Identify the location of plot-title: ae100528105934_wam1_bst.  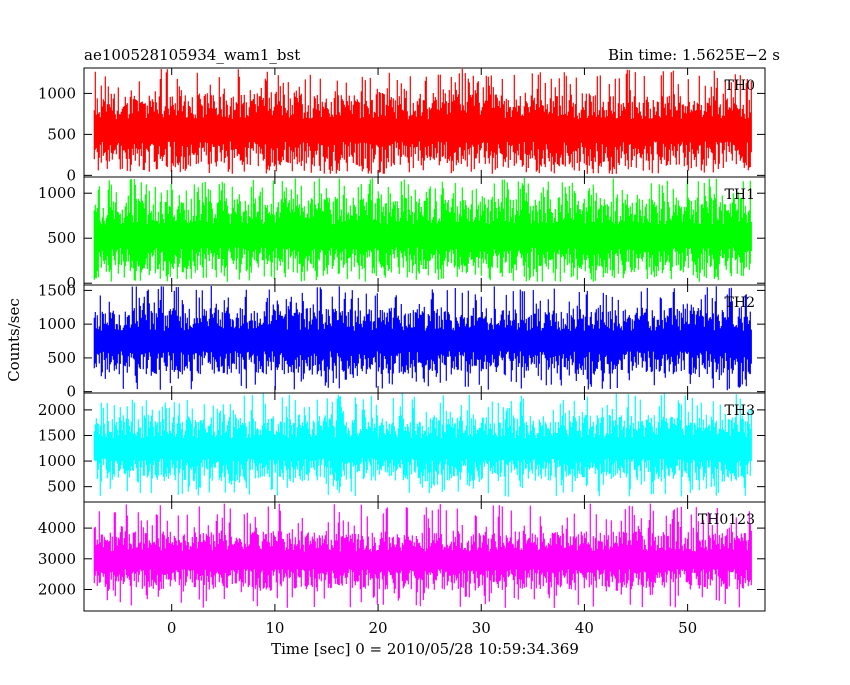
(192, 55).